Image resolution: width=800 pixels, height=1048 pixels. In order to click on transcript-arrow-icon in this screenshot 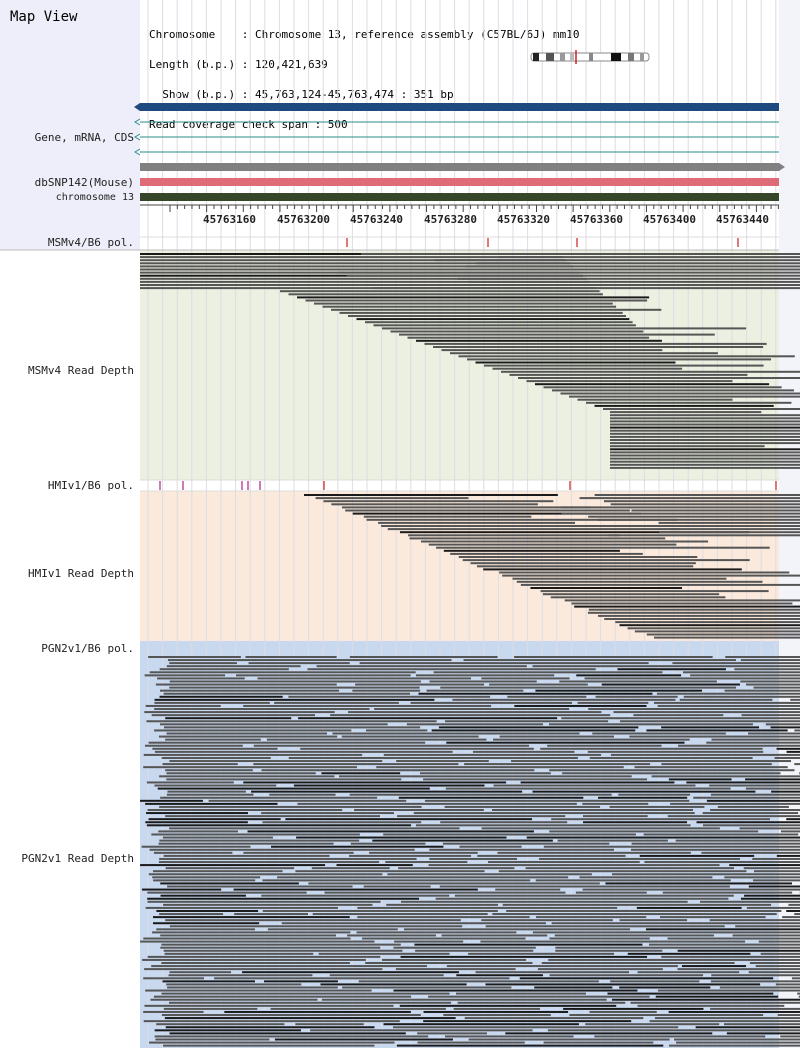, I will do `click(137, 137)`.